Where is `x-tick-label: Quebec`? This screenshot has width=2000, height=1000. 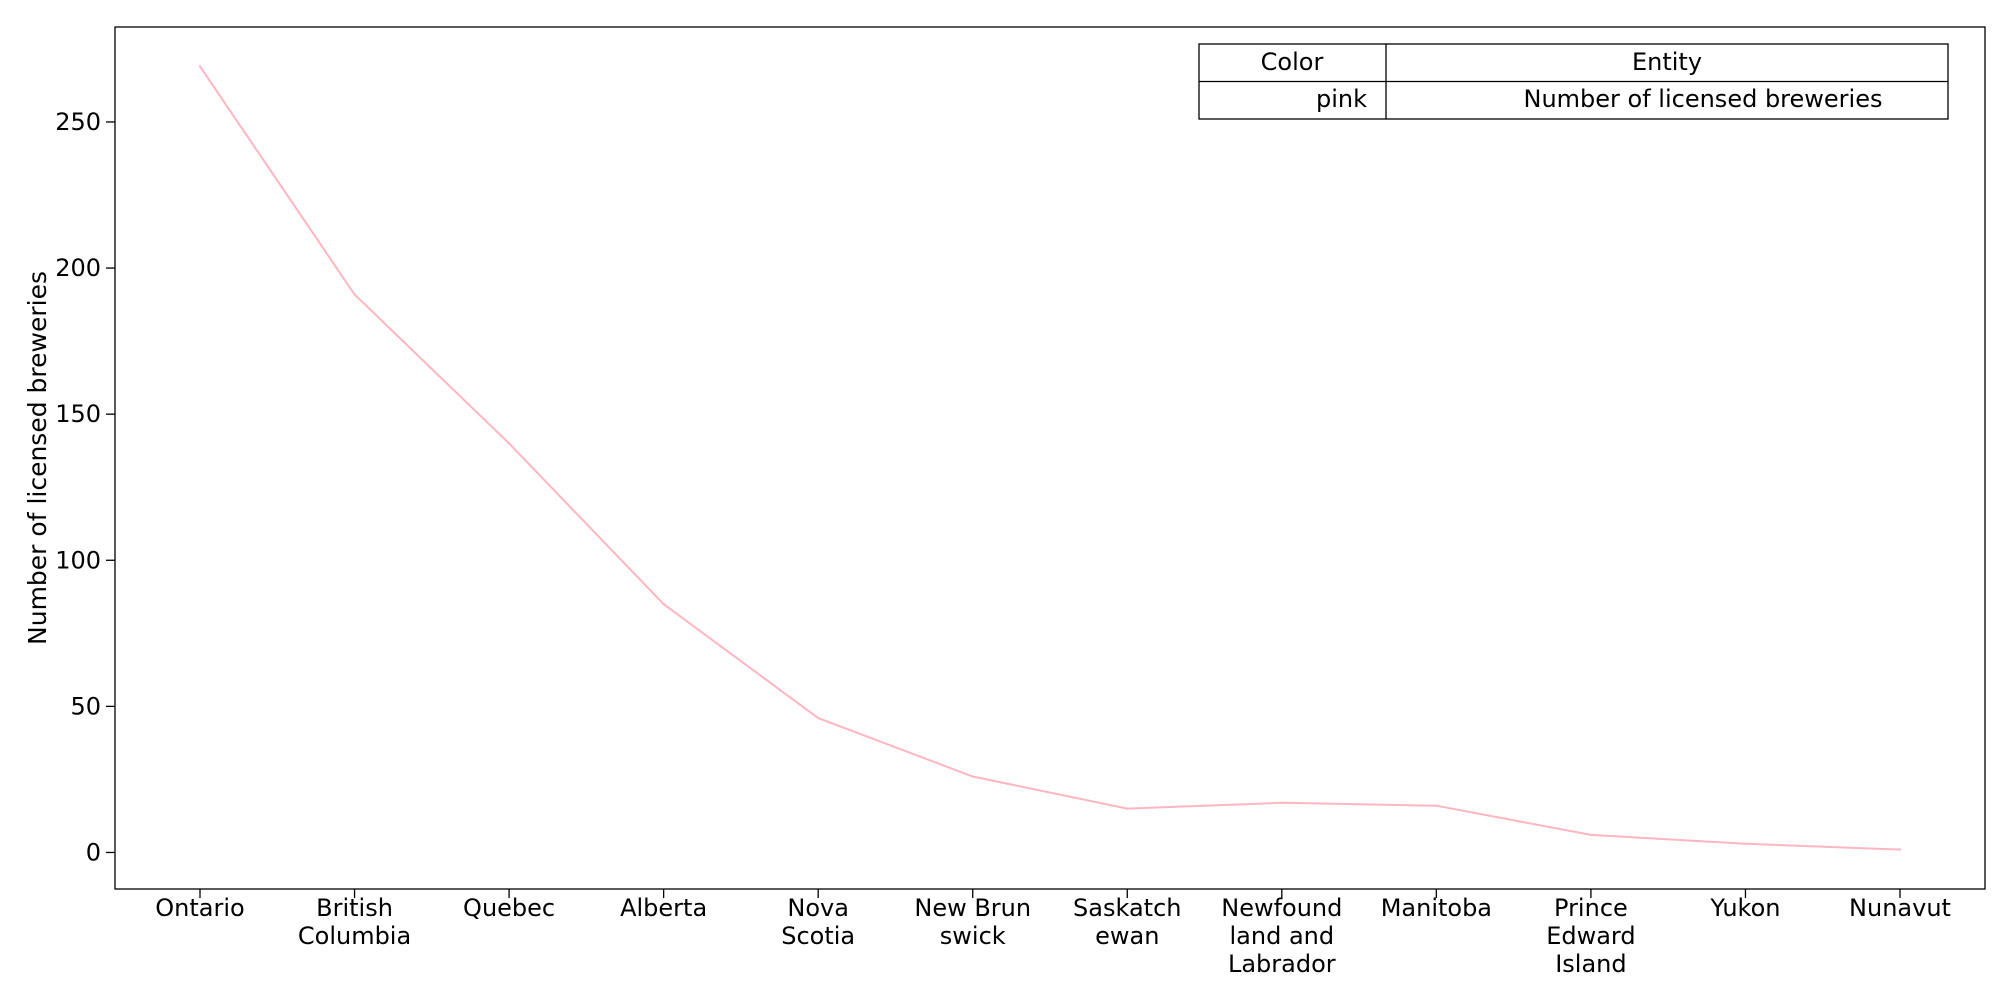
x-tick-label: Quebec is located at coordinates (509, 908).